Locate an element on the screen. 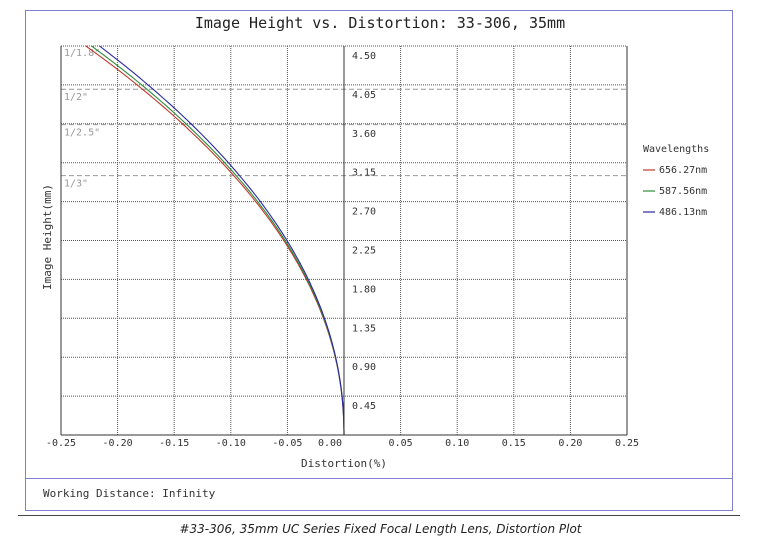 This screenshot has width=761, height=545. y-tick-label: 0.90 is located at coordinates (364, 367).